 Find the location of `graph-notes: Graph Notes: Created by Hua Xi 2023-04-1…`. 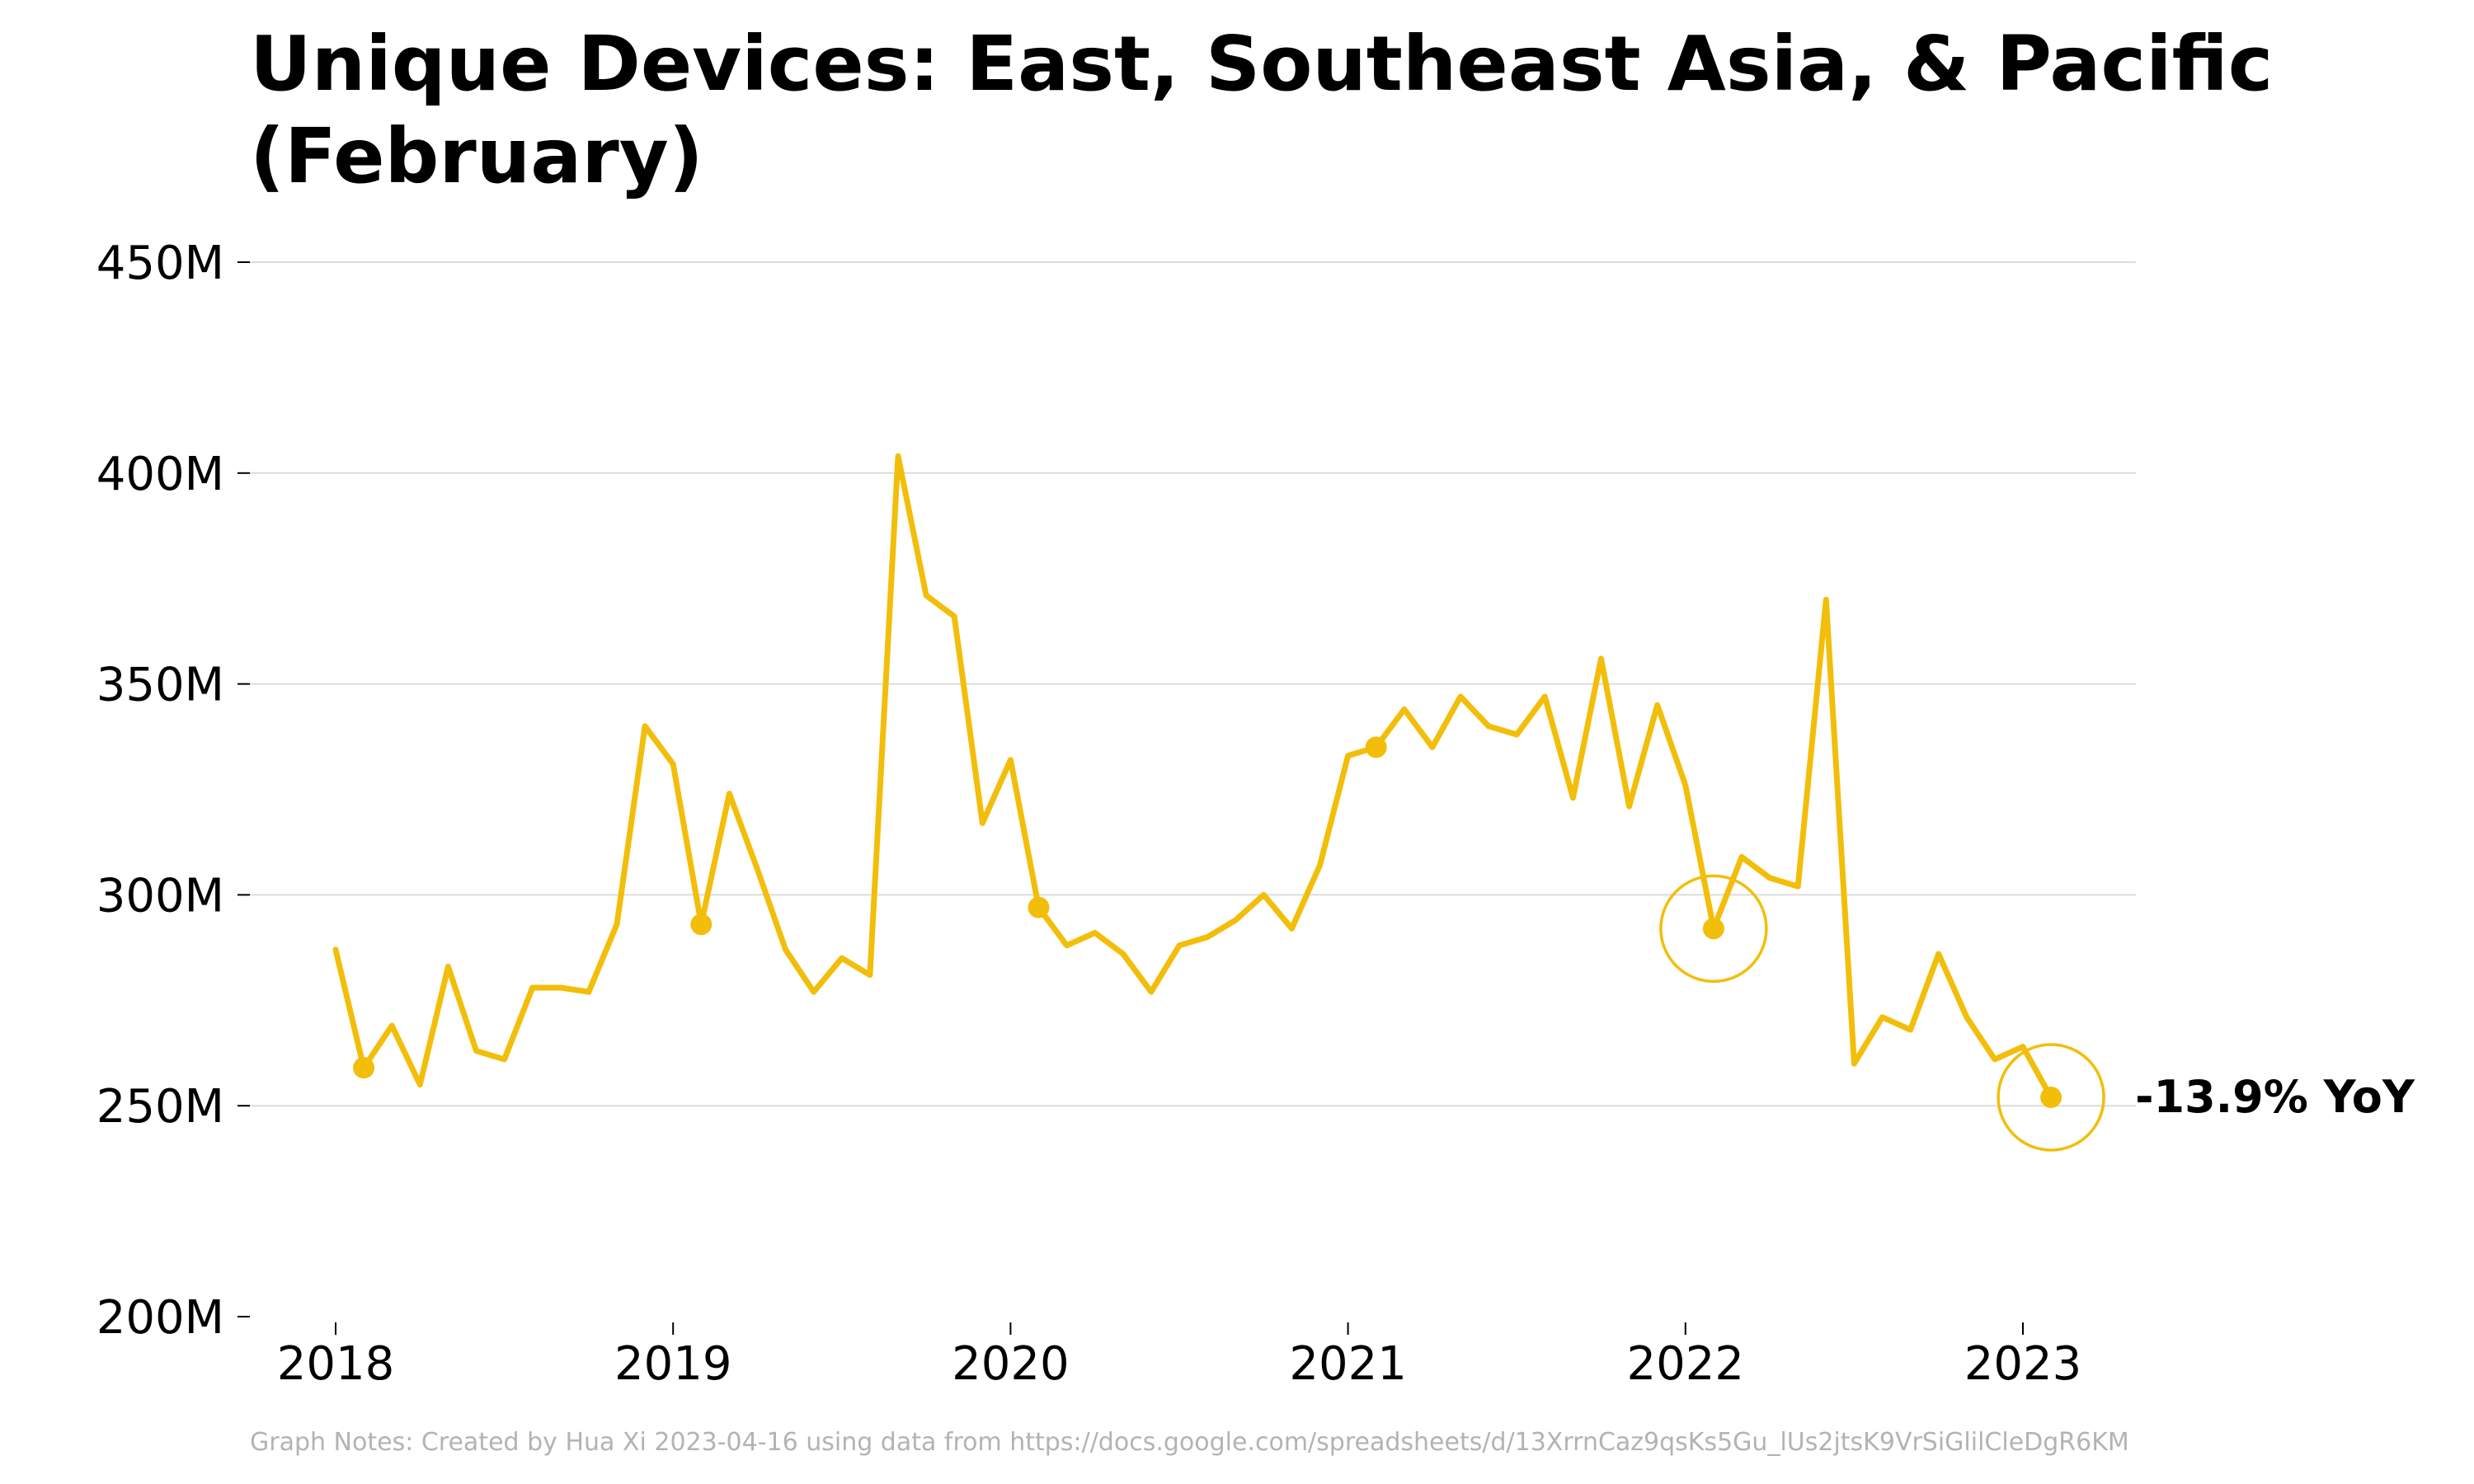

graph-notes: Graph Notes: Created by Hua Xi 2023-04-1… is located at coordinates (1189, 1442).